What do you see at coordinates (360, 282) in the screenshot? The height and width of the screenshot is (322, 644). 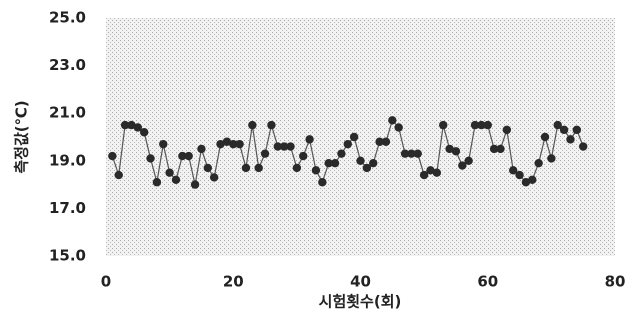 I see `x-tick-label: 40` at bounding box center [360, 282].